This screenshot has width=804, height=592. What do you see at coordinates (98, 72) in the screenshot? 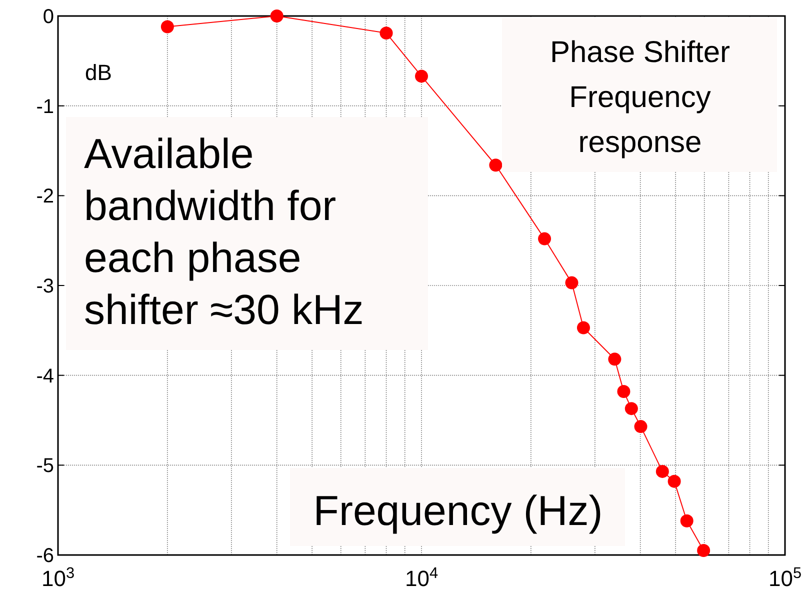
I see `y-axis-title: dB` at bounding box center [98, 72].